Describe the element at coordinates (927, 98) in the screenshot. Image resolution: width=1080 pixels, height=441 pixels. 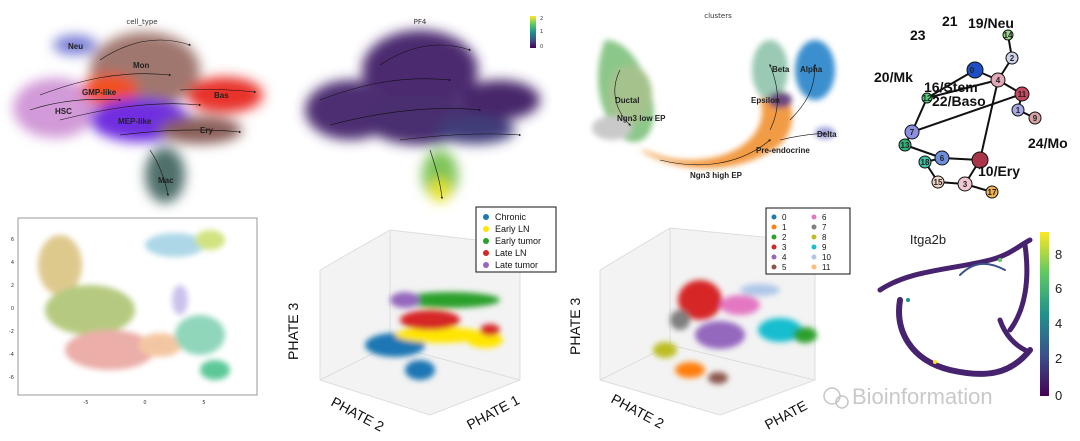
I see `node-label-12: 12` at that location.